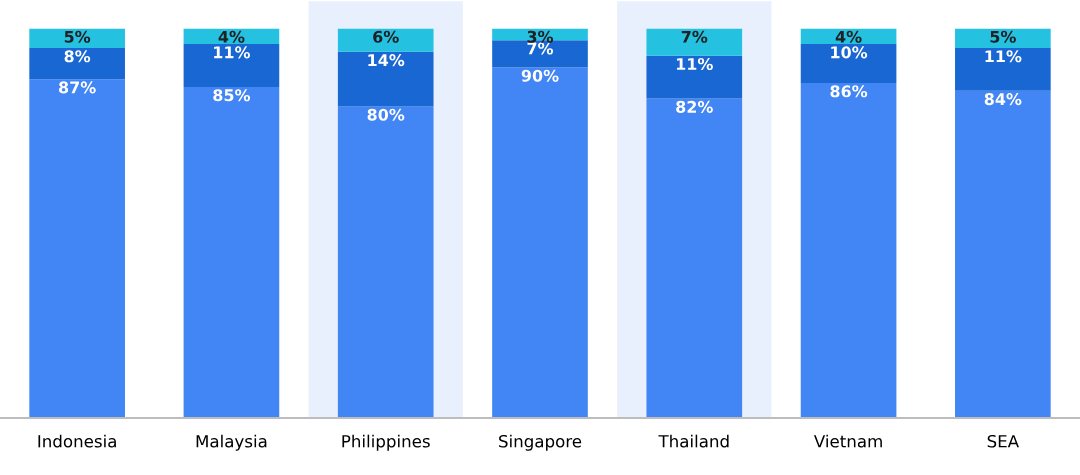 The width and height of the screenshot is (1080, 475). What do you see at coordinates (232, 95) in the screenshot?
I see `data-label: 85%` at bounding box center [232, 95].